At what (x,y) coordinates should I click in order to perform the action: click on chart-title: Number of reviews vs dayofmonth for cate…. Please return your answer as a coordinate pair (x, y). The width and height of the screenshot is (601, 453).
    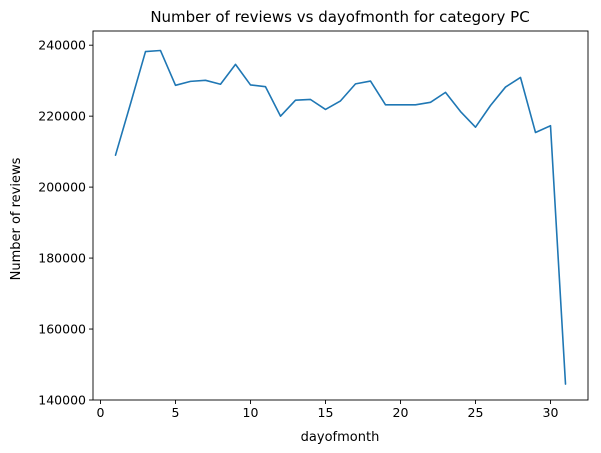
    Looking at the image, I should click on (339, 17).